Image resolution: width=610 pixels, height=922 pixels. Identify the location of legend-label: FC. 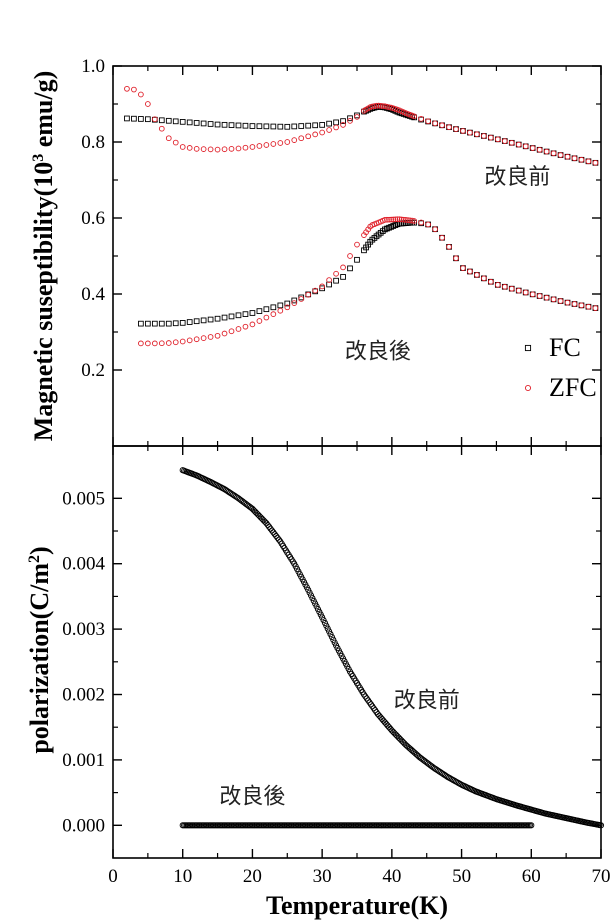
(565, 347).